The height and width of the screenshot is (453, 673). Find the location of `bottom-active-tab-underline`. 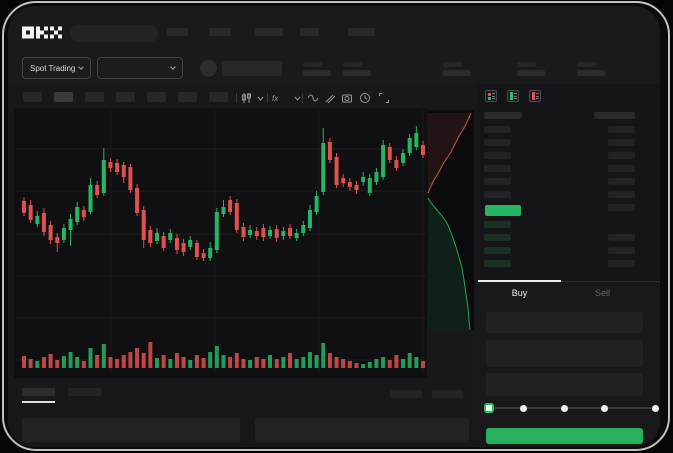

bottom-active-tab-underline is located at coordinates (38, 402).